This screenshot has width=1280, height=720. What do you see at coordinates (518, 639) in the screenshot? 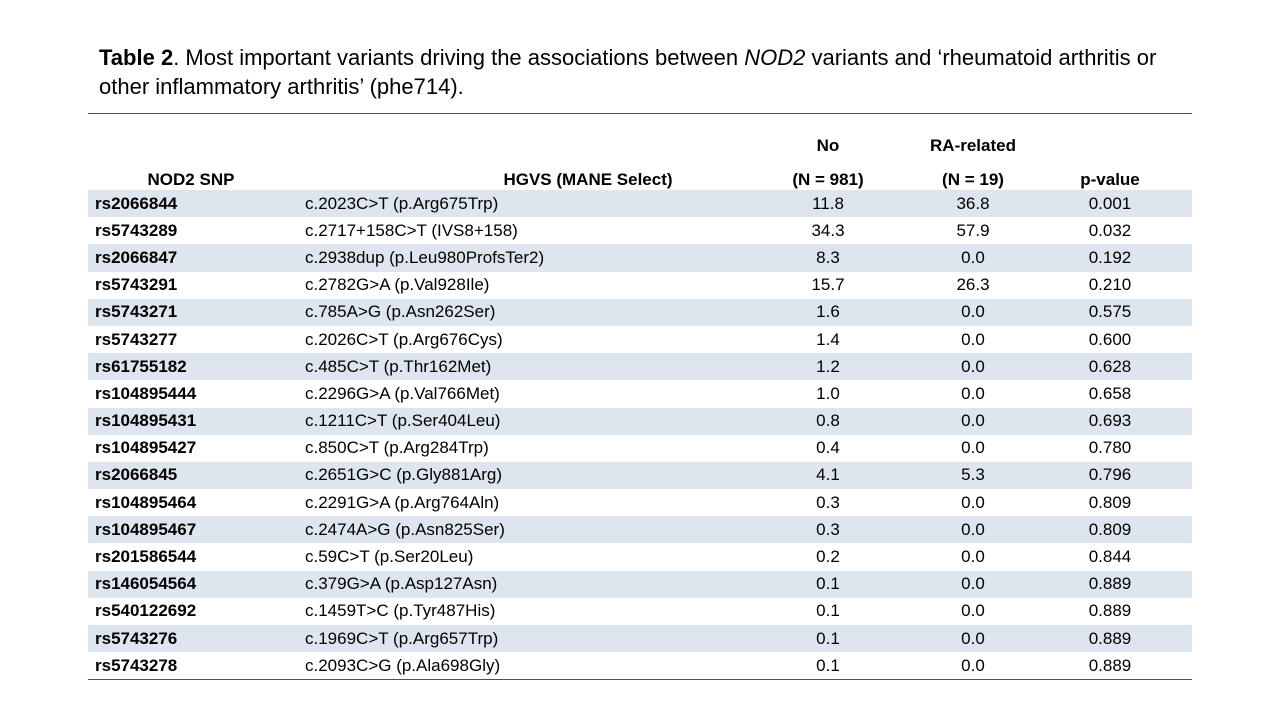
I see `cell-hgvs: c.1969C>T (p.Arg657Trp)` at bounding box center [518, 639].